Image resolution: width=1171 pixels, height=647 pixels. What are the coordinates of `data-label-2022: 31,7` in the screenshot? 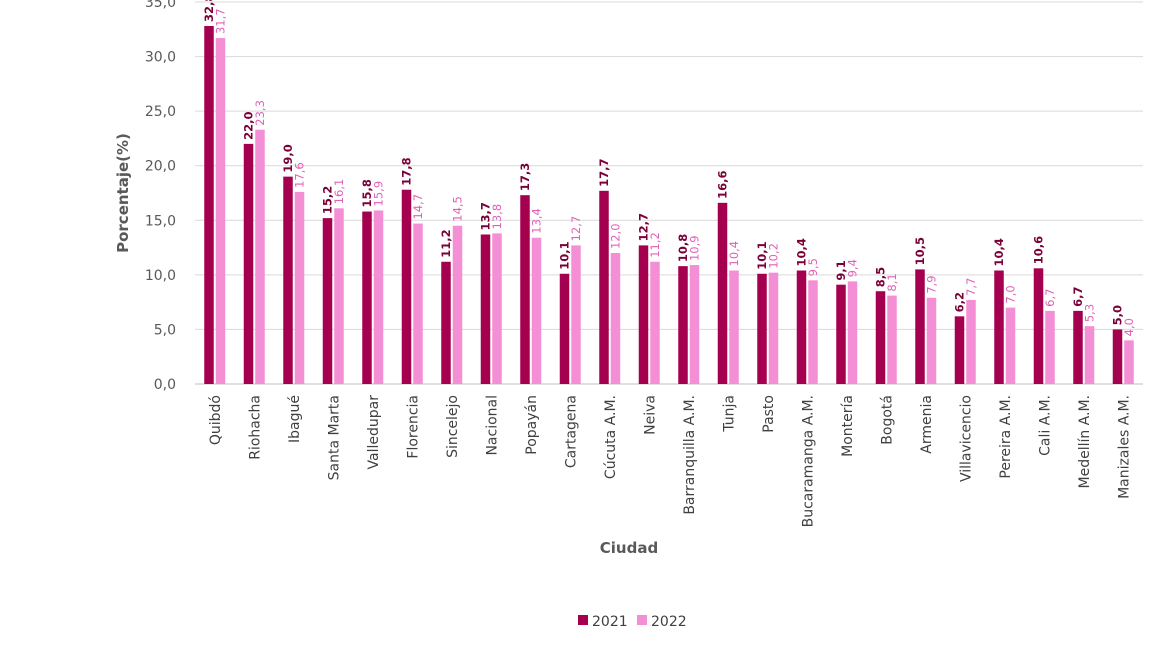 It's located at (221, 21).